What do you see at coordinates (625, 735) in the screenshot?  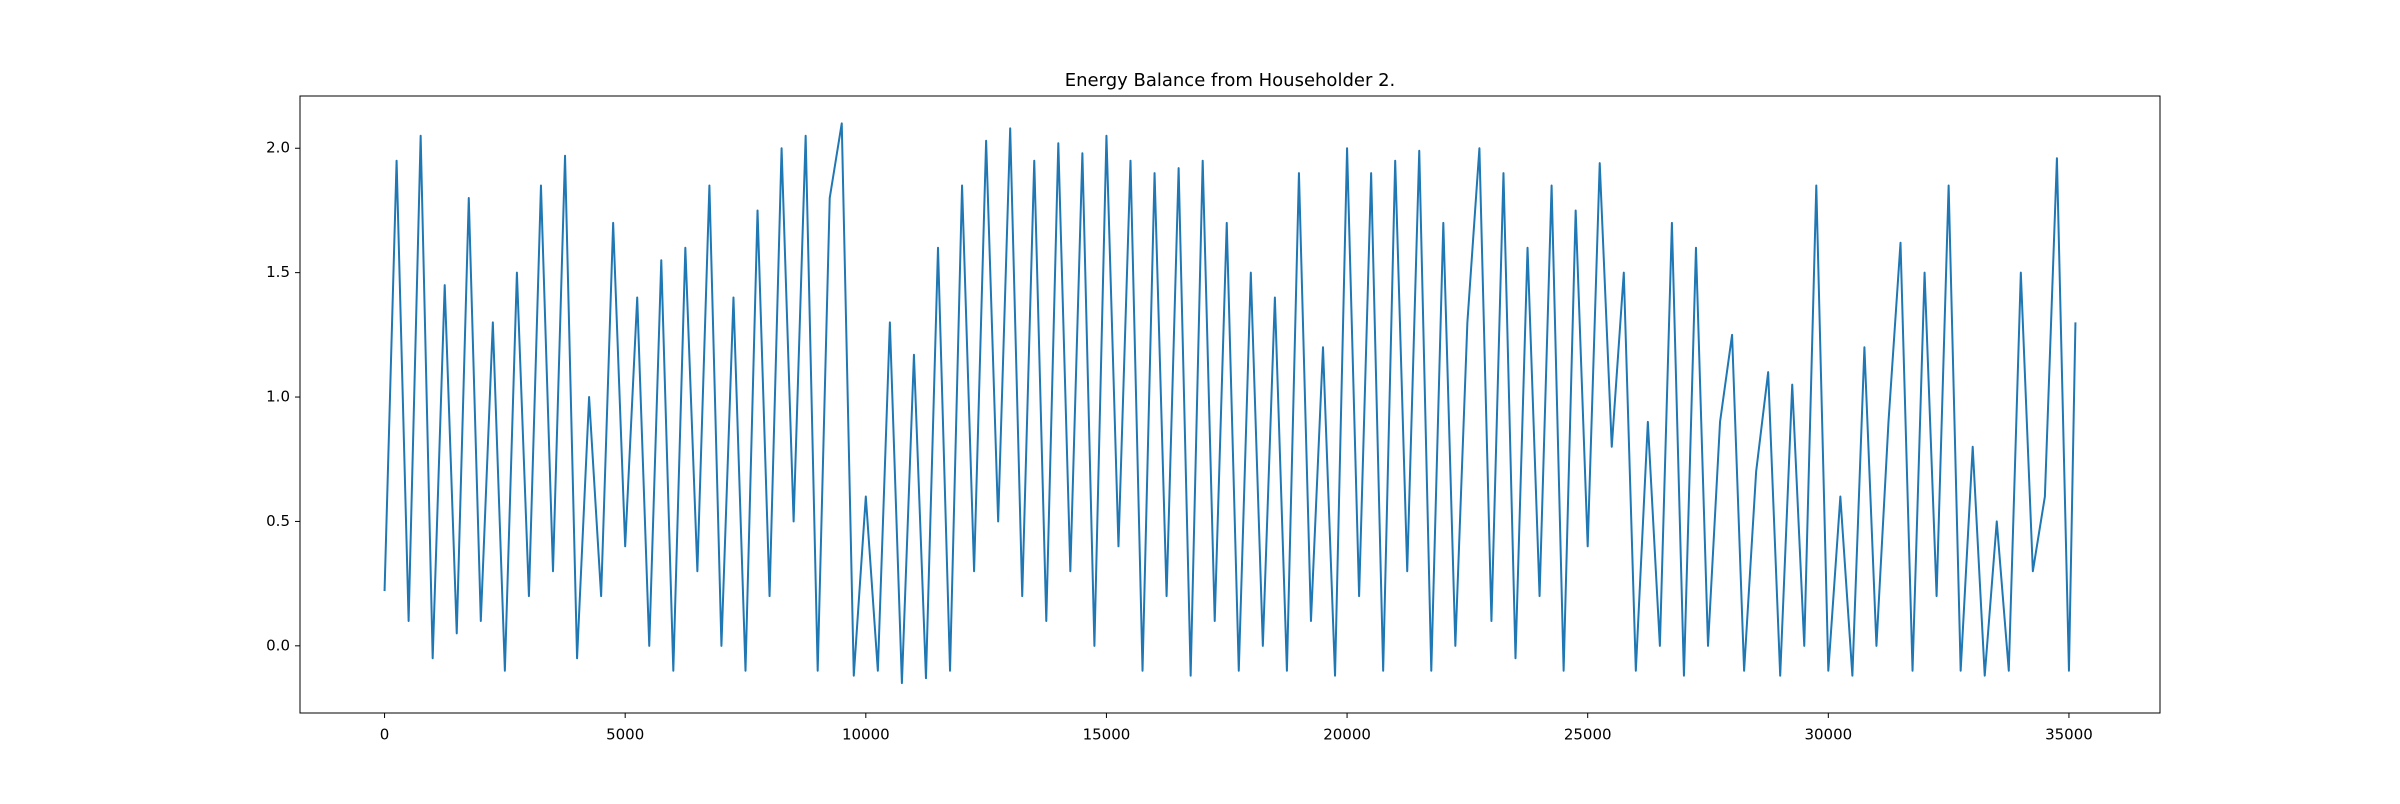 I see `x-tick-label: 5000` at bounding box center [625, 735].